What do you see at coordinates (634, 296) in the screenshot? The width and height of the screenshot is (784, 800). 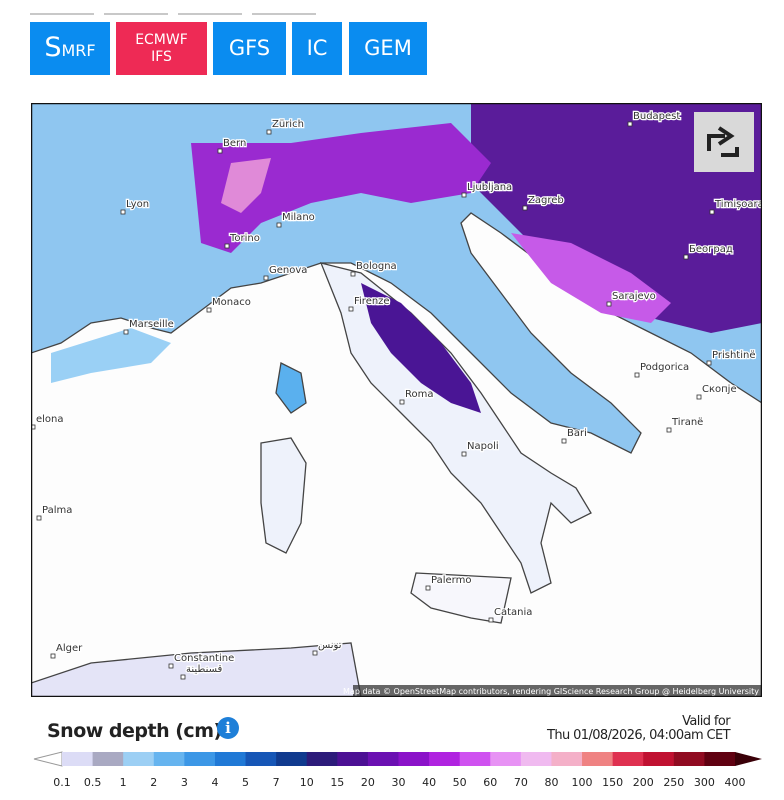 I see `city-label: Sarajevo` at bounding box center [634, 296].